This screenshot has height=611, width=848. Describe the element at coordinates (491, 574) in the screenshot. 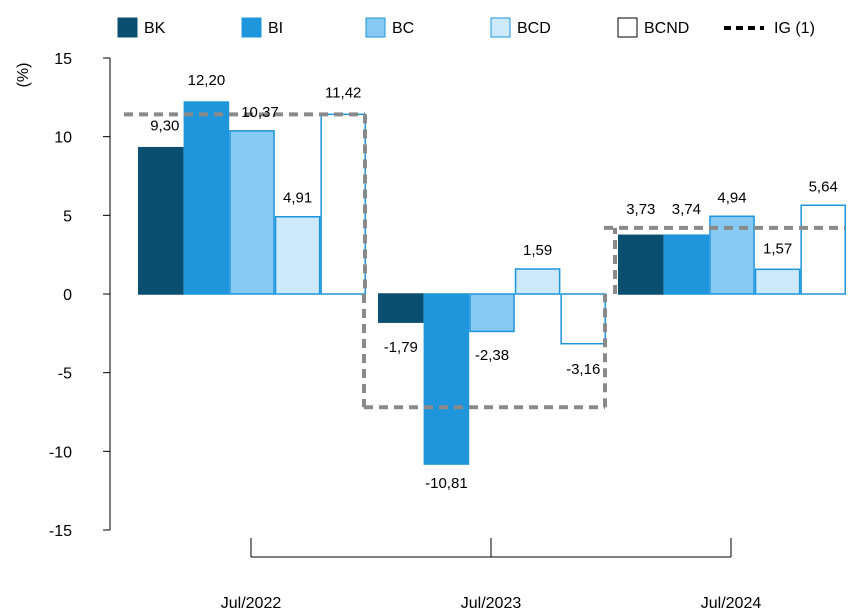

I see `x-axis: Jul/2022 Jul/2023 Jul/2024` at that location.